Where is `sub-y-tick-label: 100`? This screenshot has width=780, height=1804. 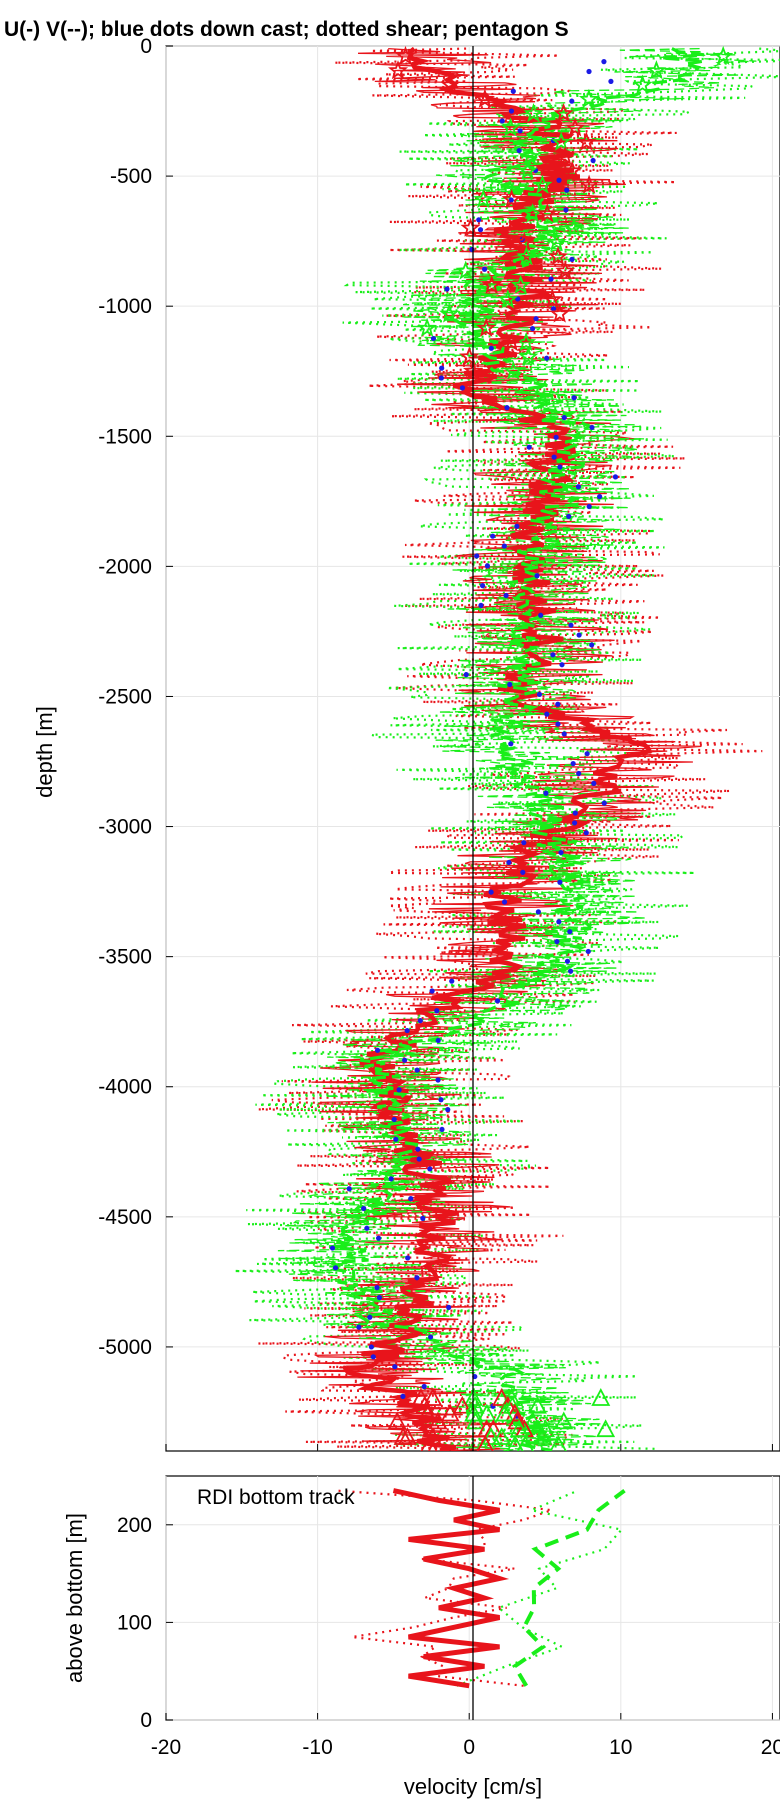 sub-y-tick-label: 100 is located at coordinates (134, 1622).